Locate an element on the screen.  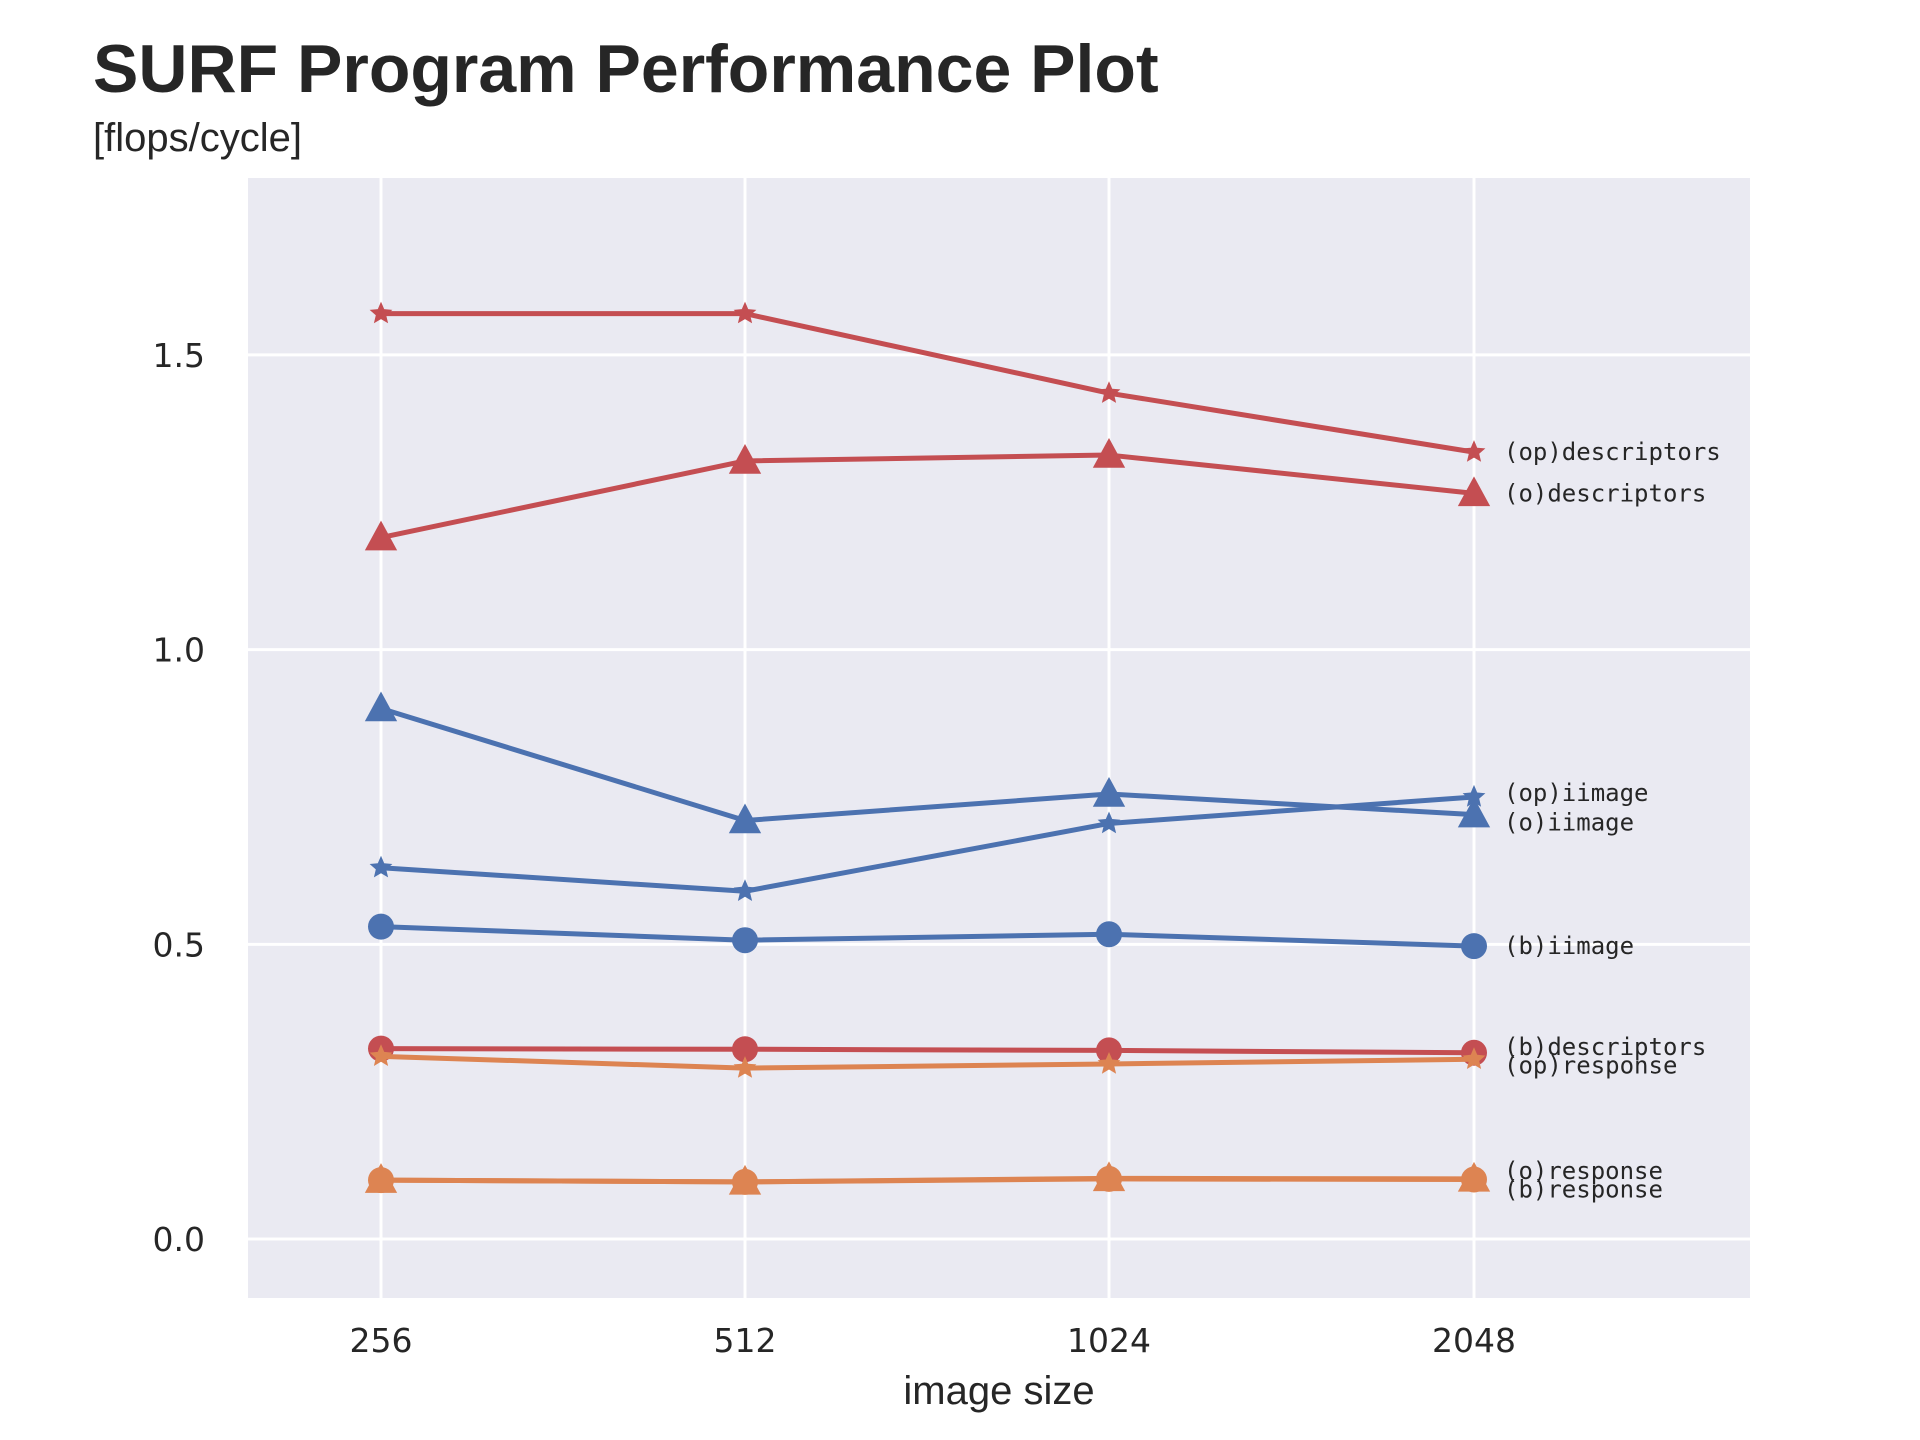
y-tick-label: 0.5 is located at coordinates (179, 944).